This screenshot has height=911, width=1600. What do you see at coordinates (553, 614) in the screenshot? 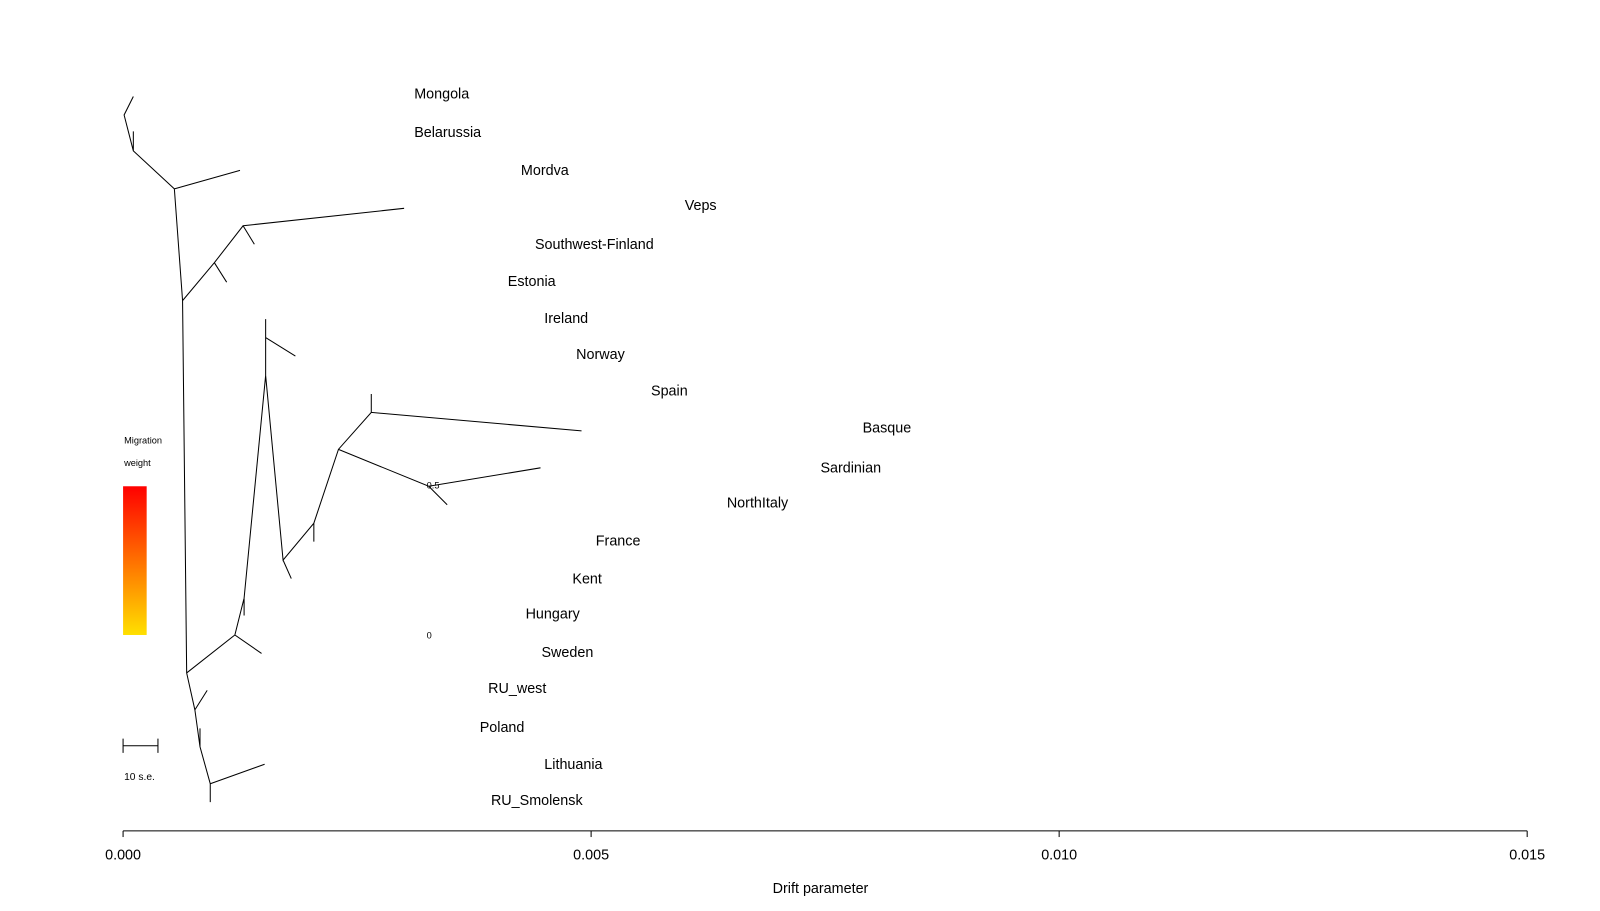
I see `leaf-label: Hungary` at bounding box center [553, 614].